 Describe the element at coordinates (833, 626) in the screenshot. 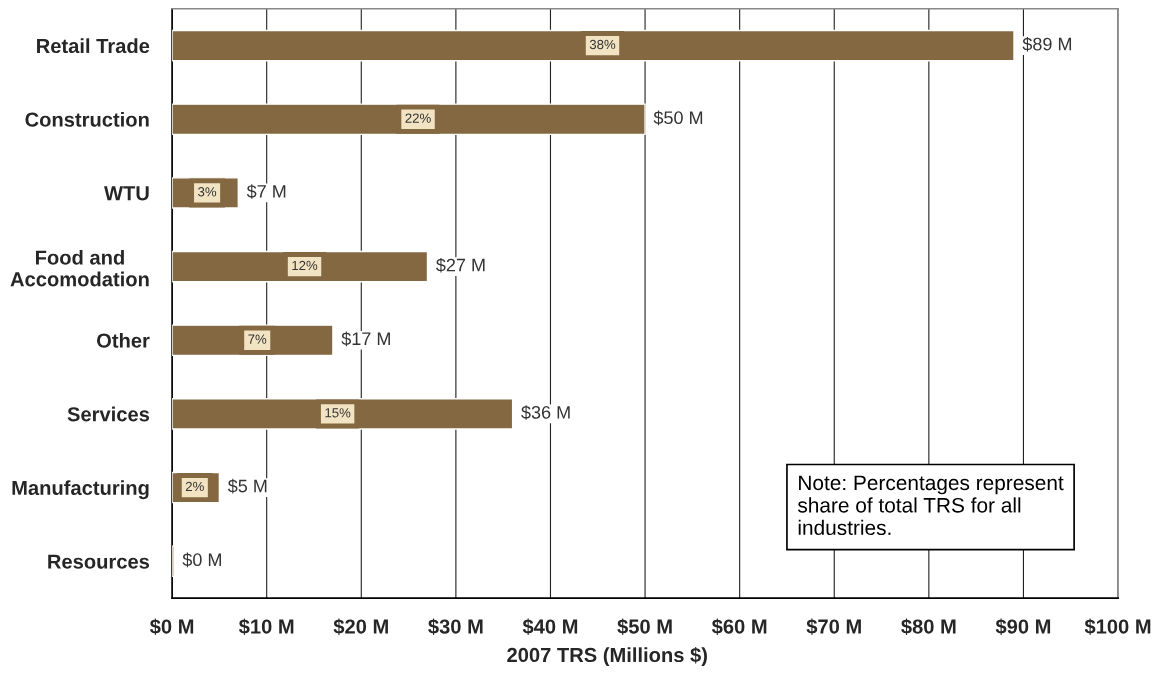

I see `x-tick-label: $70 M` at that location.